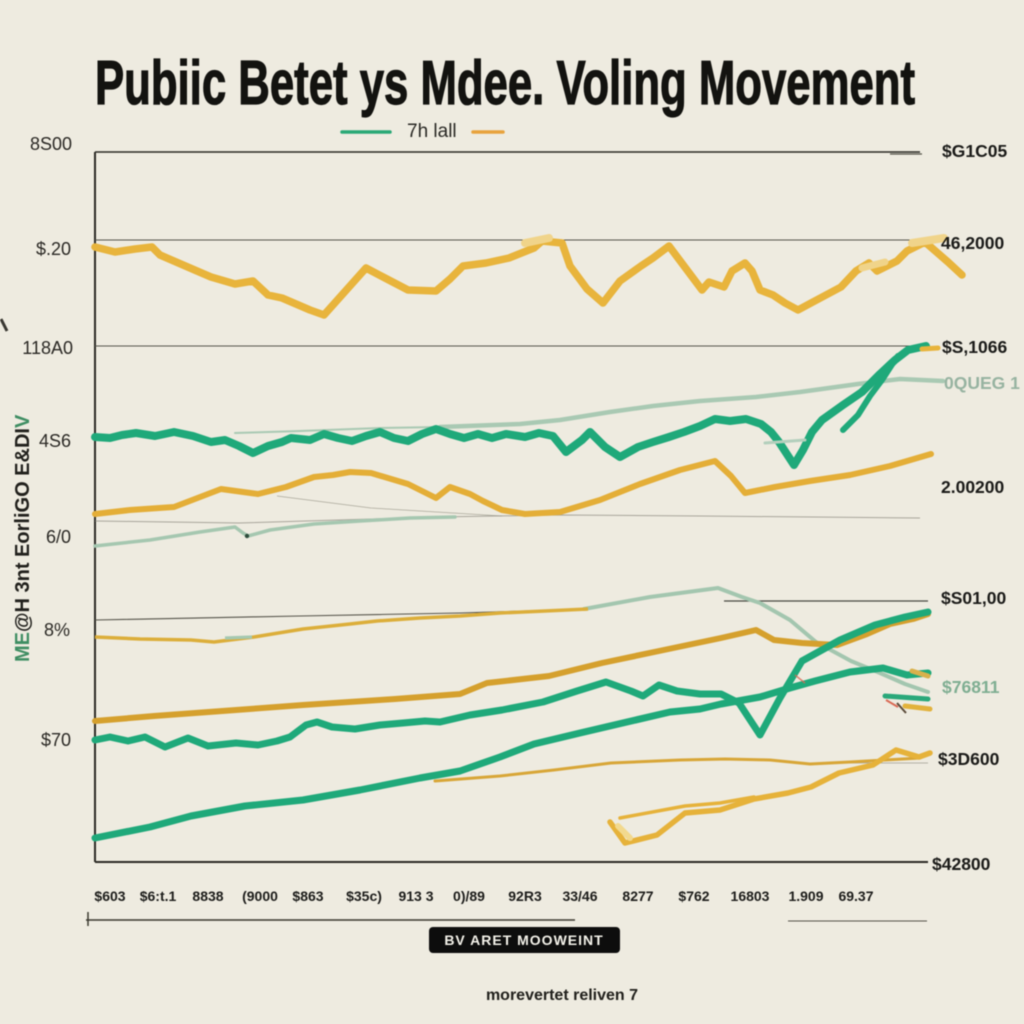 The height and width of the screenshot is (1024, 1024). What do you see at coordinates (750, 896) in the screenshot?
I see `svg-text: 16803` at bounding box center [750, 896].